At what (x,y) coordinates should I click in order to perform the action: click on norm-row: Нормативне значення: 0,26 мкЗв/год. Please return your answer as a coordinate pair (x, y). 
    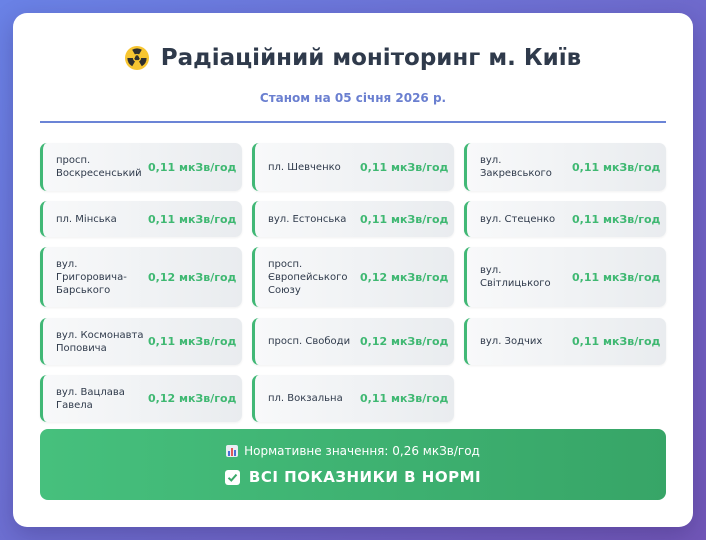
    Looking at the image, I should click on (353, 451).